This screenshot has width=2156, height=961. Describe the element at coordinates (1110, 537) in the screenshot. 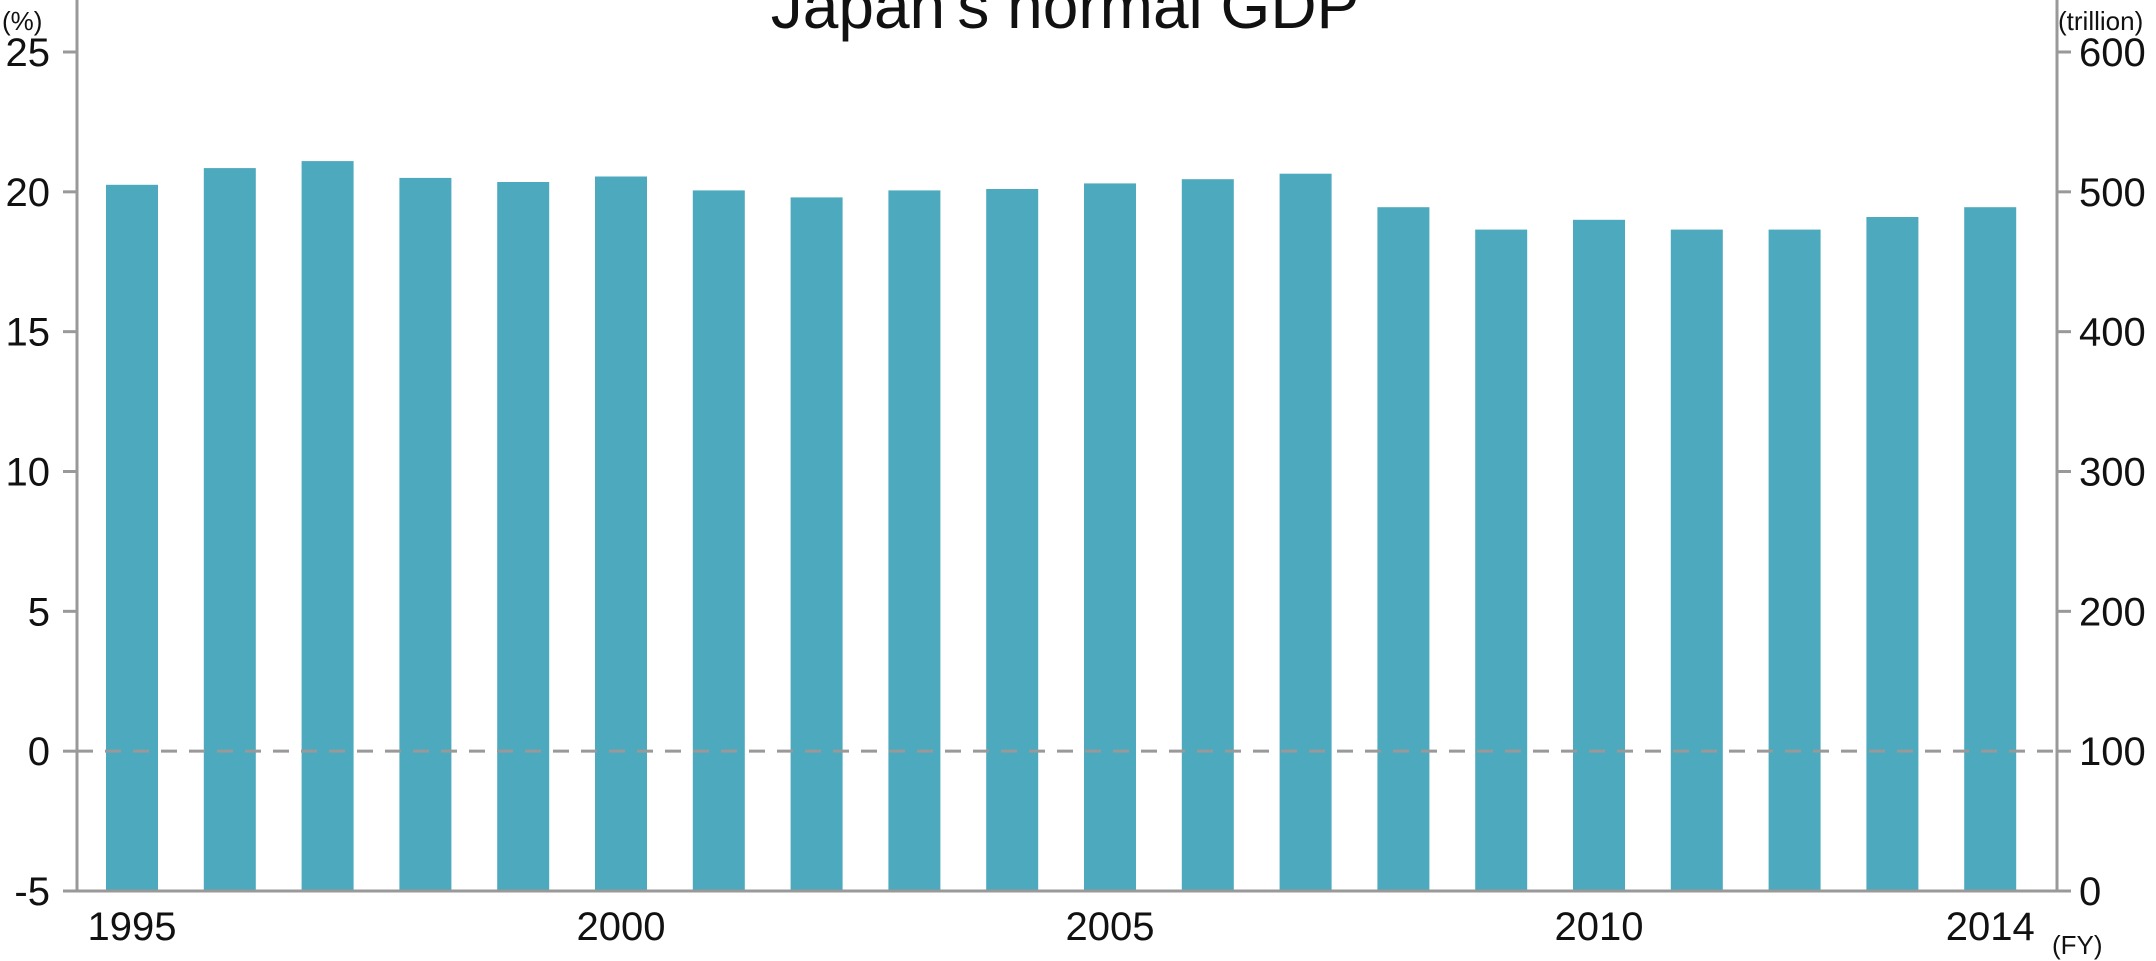

I see `bar-2005` at that location.